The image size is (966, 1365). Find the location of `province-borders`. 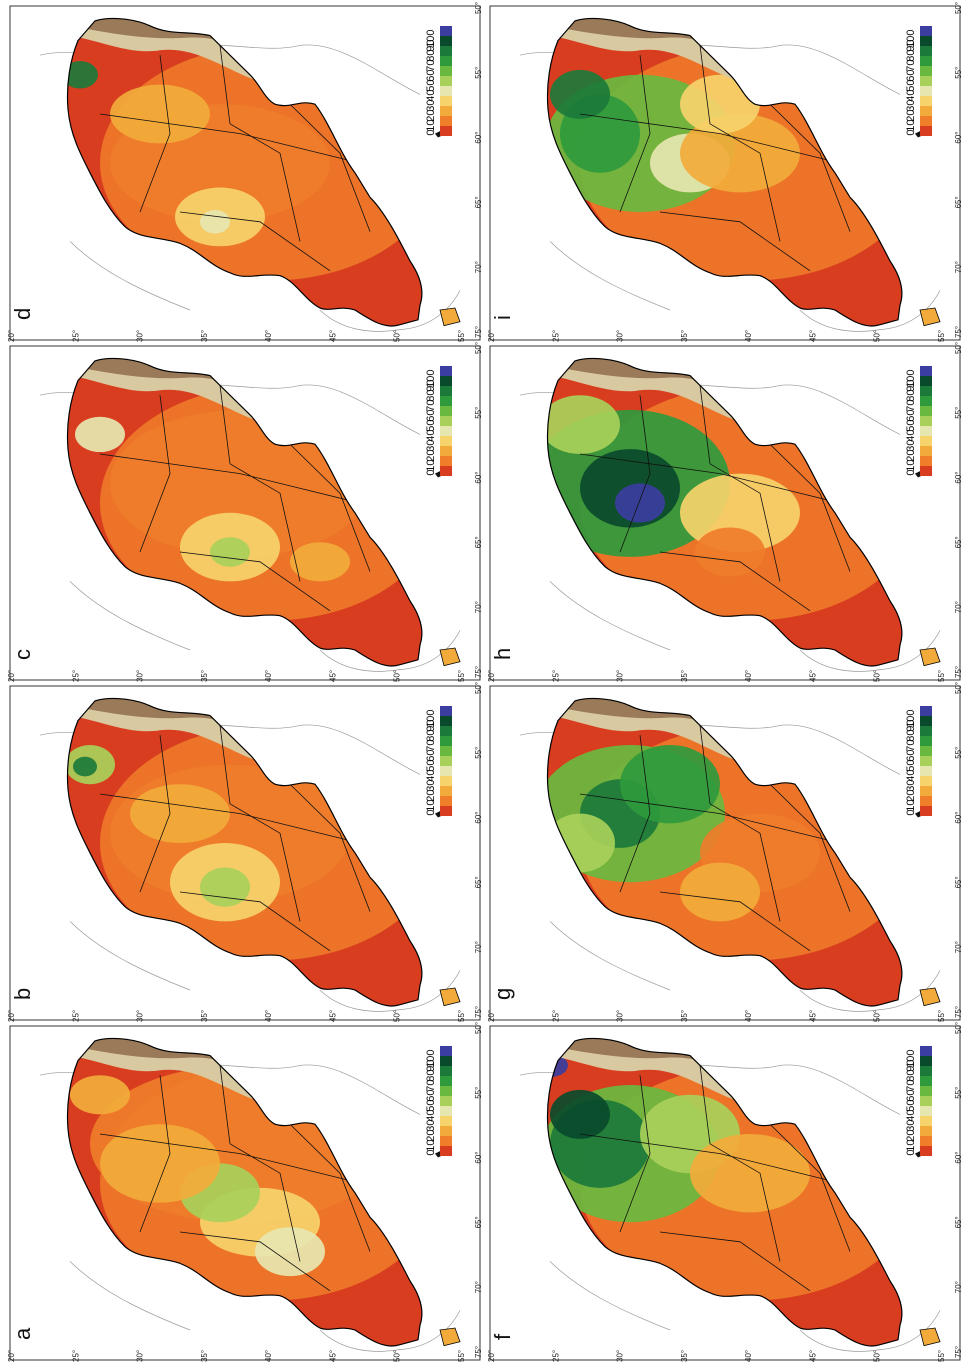

province-borders is located at coordinates (235, 838).